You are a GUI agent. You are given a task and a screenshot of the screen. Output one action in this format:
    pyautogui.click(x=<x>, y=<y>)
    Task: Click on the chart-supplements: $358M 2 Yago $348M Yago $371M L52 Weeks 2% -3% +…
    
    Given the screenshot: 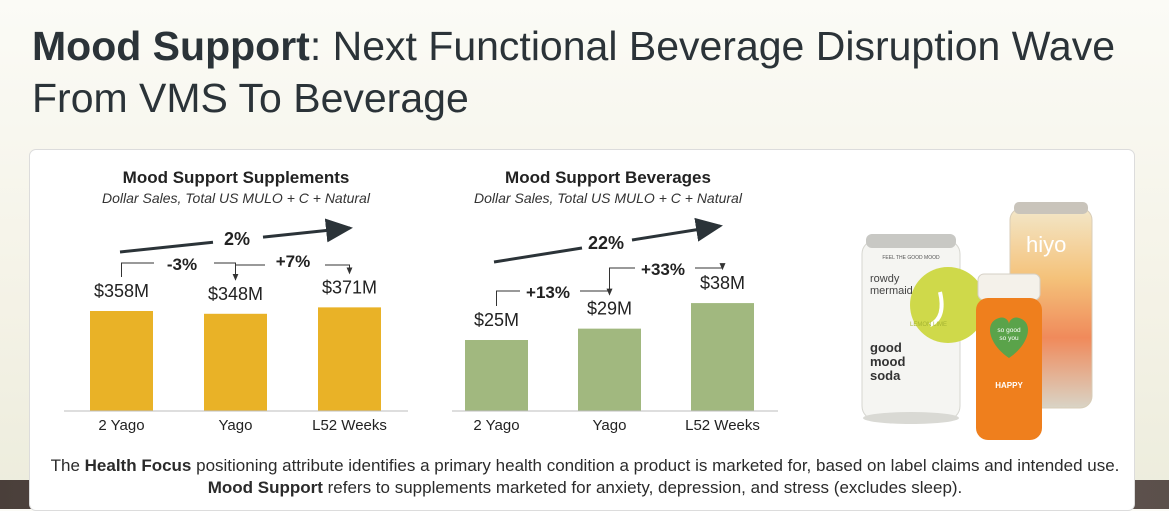 What is the action you would take?
    pyautogui.click(x=236, y=326)
    